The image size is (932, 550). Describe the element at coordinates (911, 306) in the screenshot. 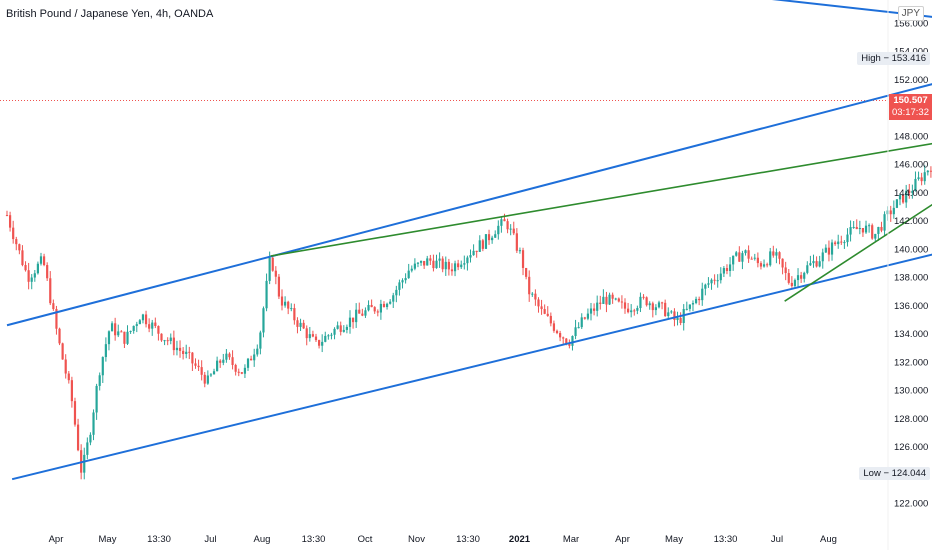

I see `y-tick-label: 136.000` at that location.